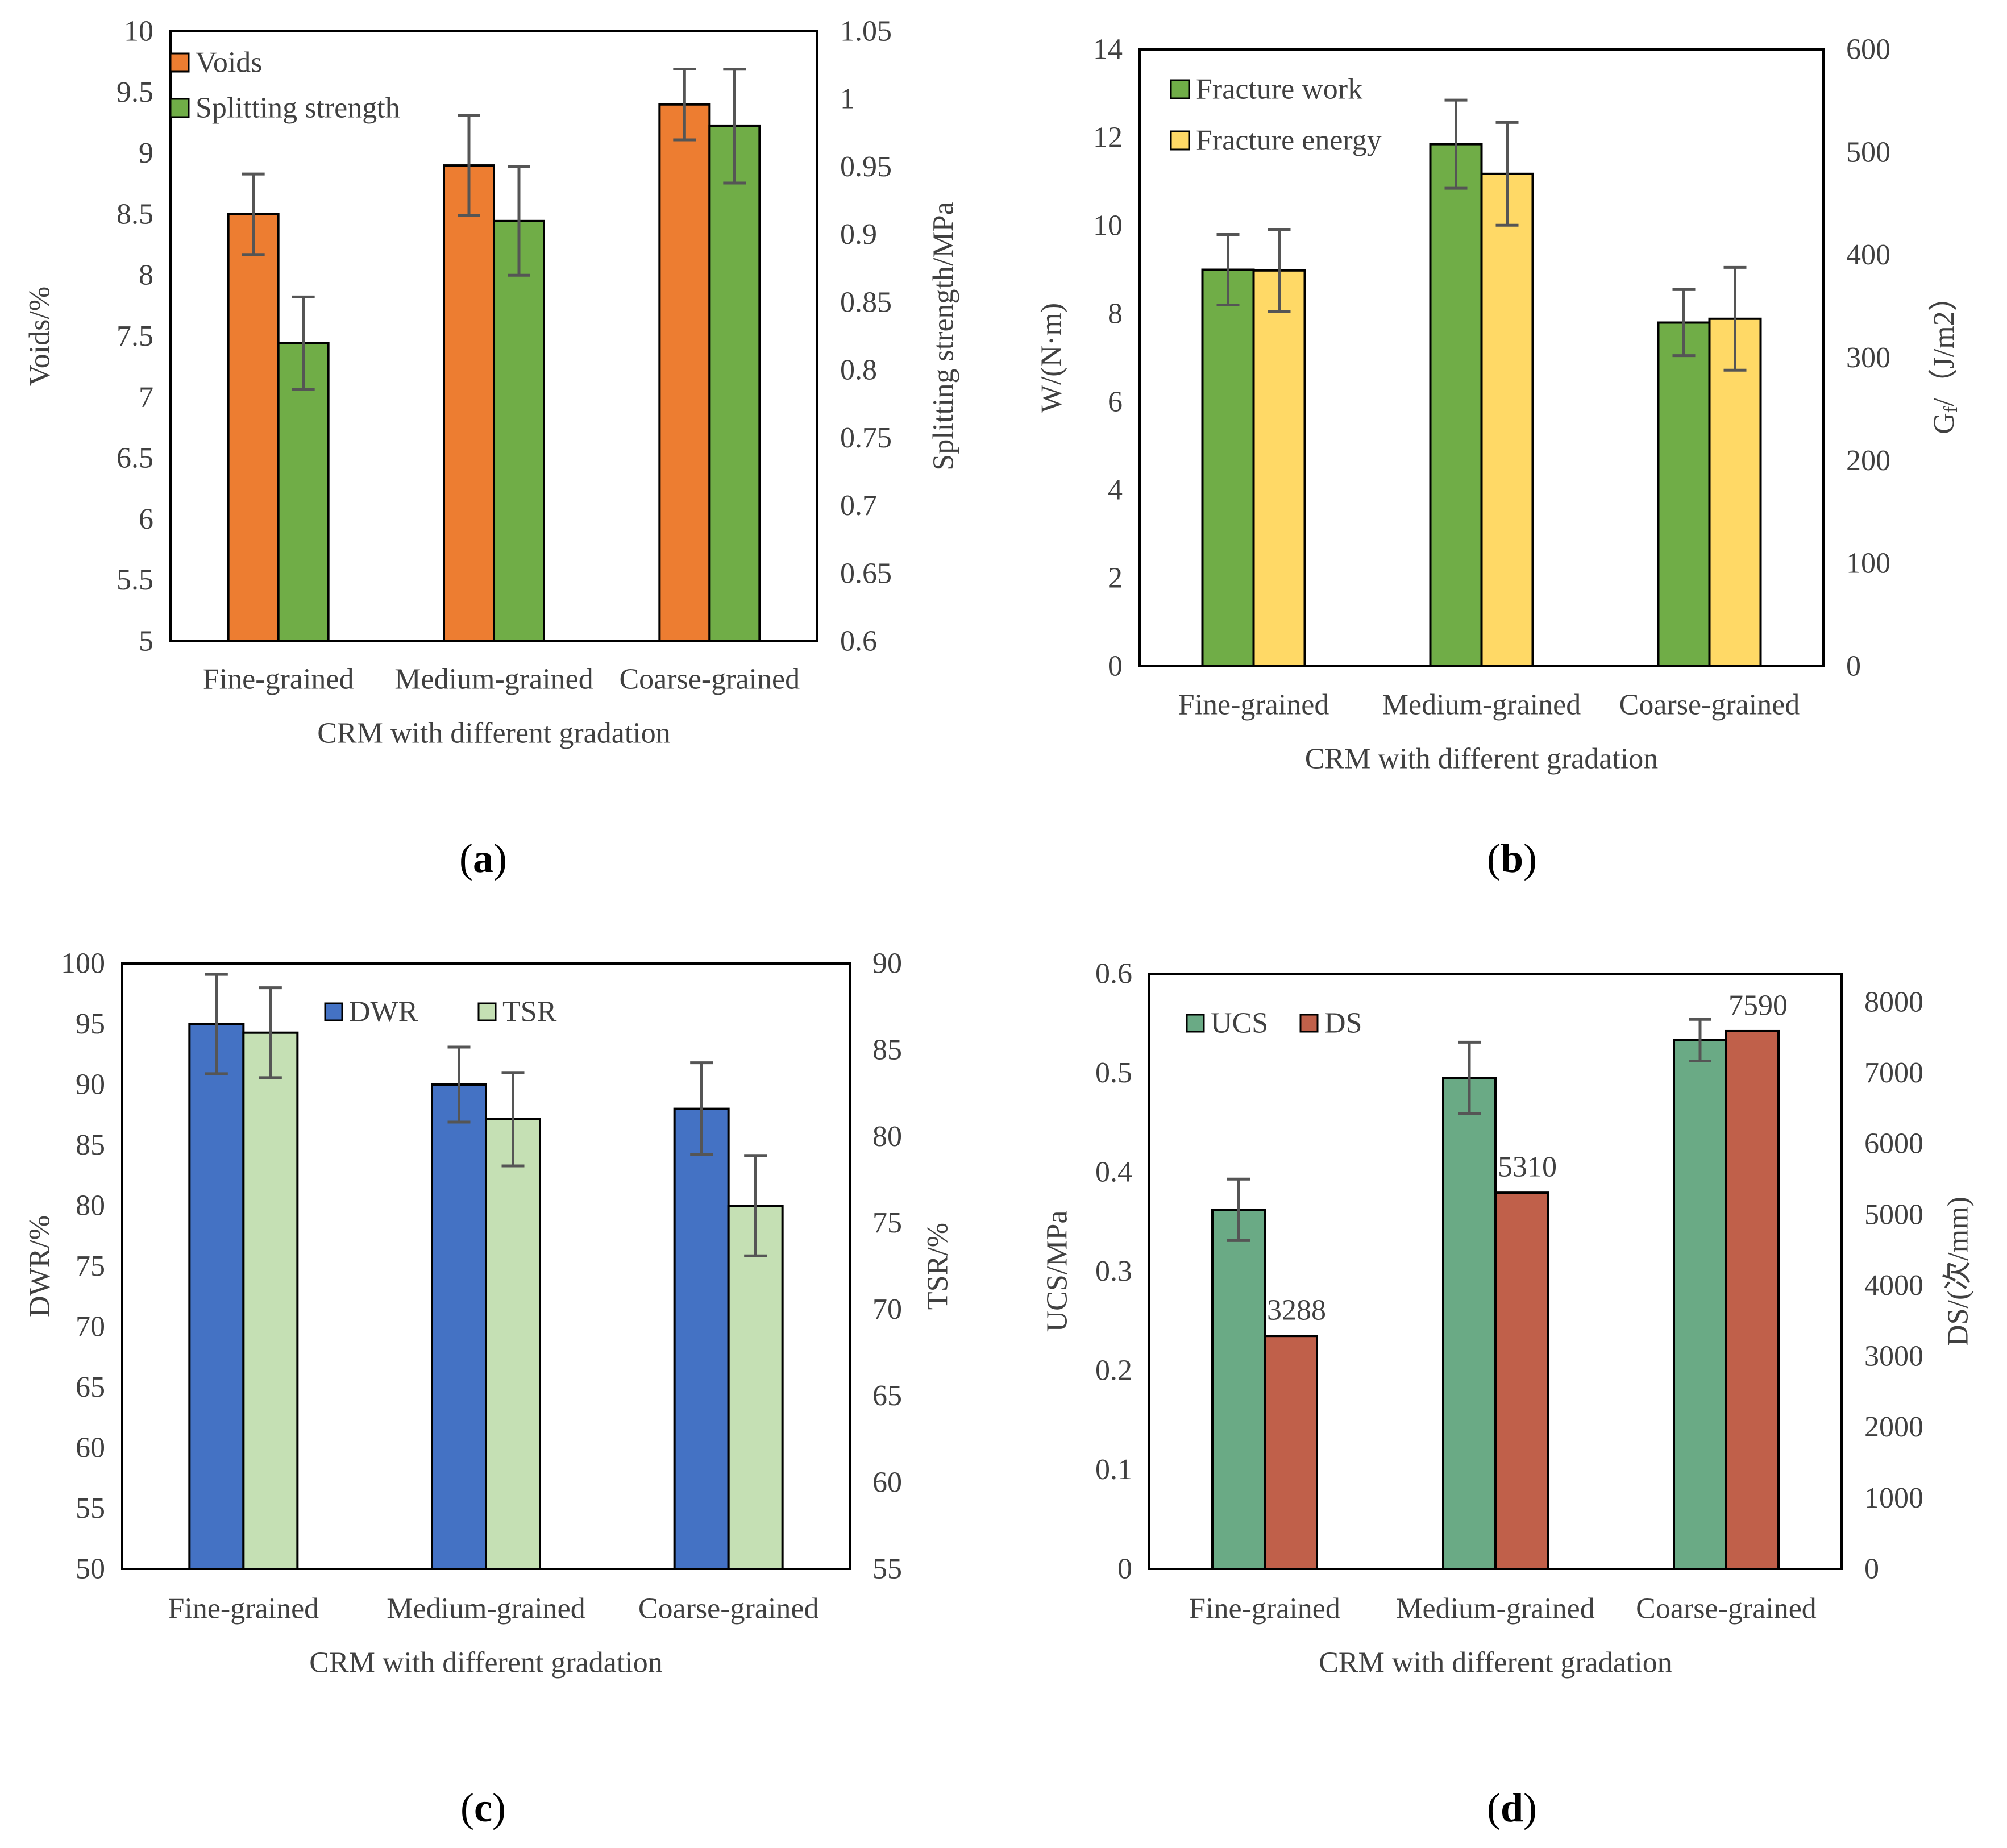 This screenshot has height=1848, width=2007. Describe the element at coordinates (135, 336) in the screenshot. I see `y-tick-label: 7.5` at that location.